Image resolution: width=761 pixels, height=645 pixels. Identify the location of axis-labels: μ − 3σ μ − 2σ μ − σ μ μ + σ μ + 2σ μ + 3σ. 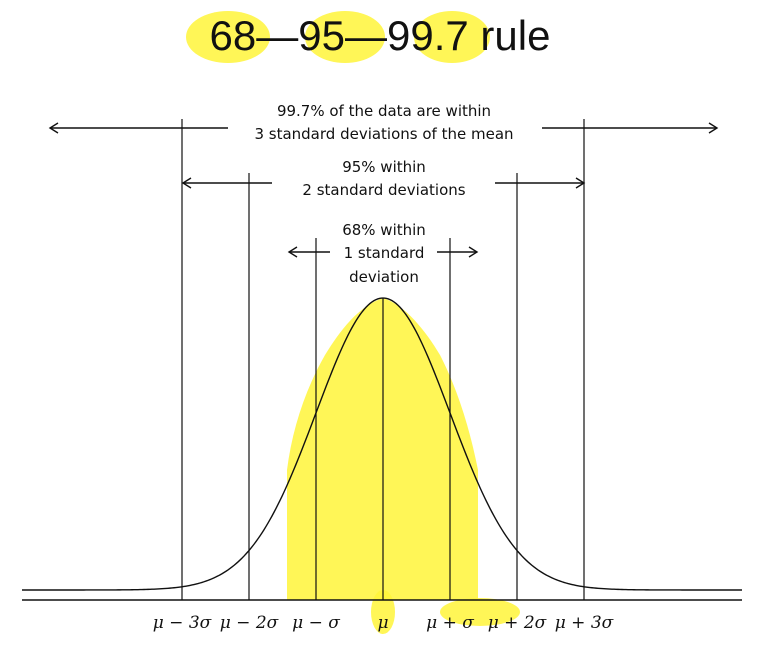
(383, 623).